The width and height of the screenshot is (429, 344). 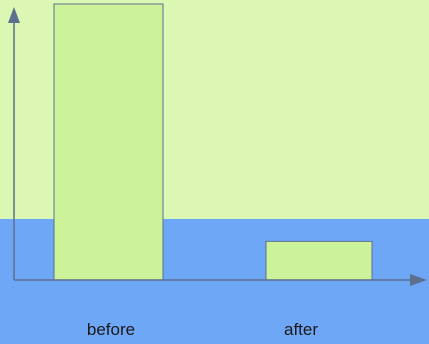 What do you see at coordinates (14, 15) in the screenshot?
I see `y-axis-arrow-icon` at bounding box center [14, 15].